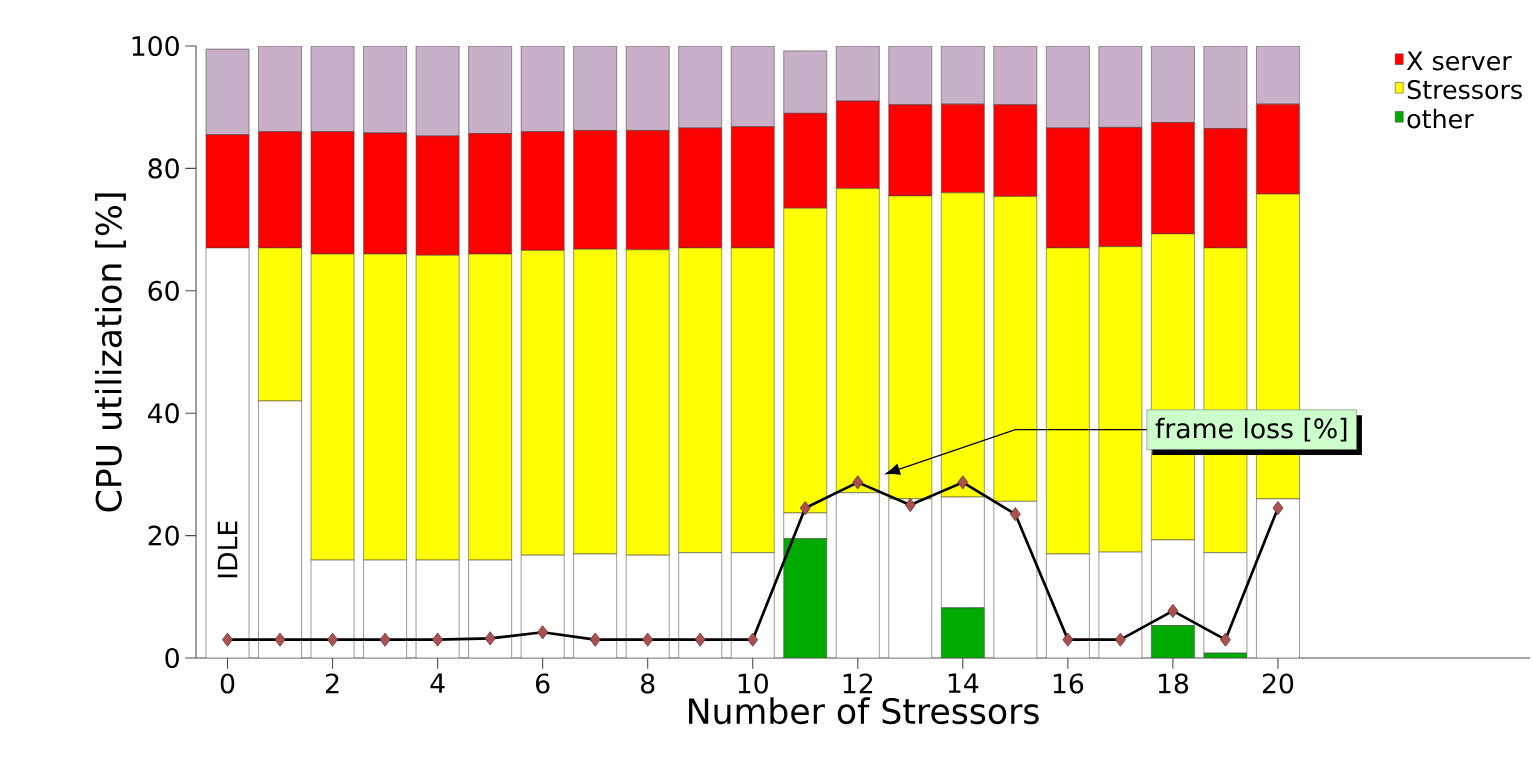 The width and height of the screenshot is (1533, 774). I want to click on x-tick-label: 2, so click(332, 683).